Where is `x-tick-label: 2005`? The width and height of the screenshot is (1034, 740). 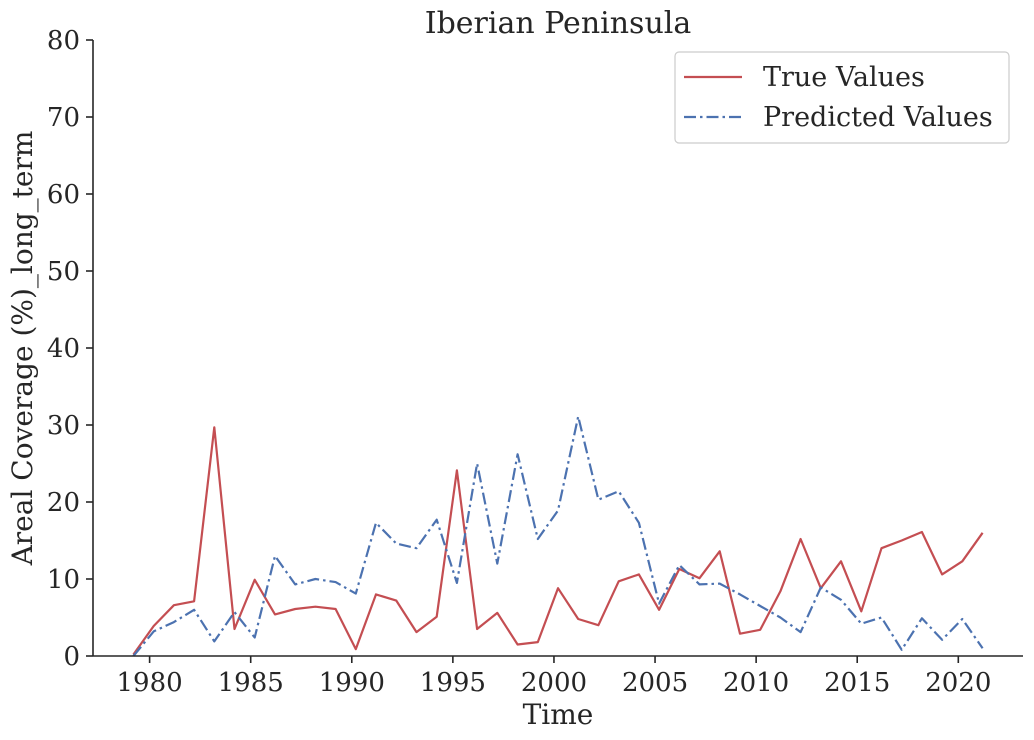
x-tick-label: 2005 is located at coordinates (655, 683).